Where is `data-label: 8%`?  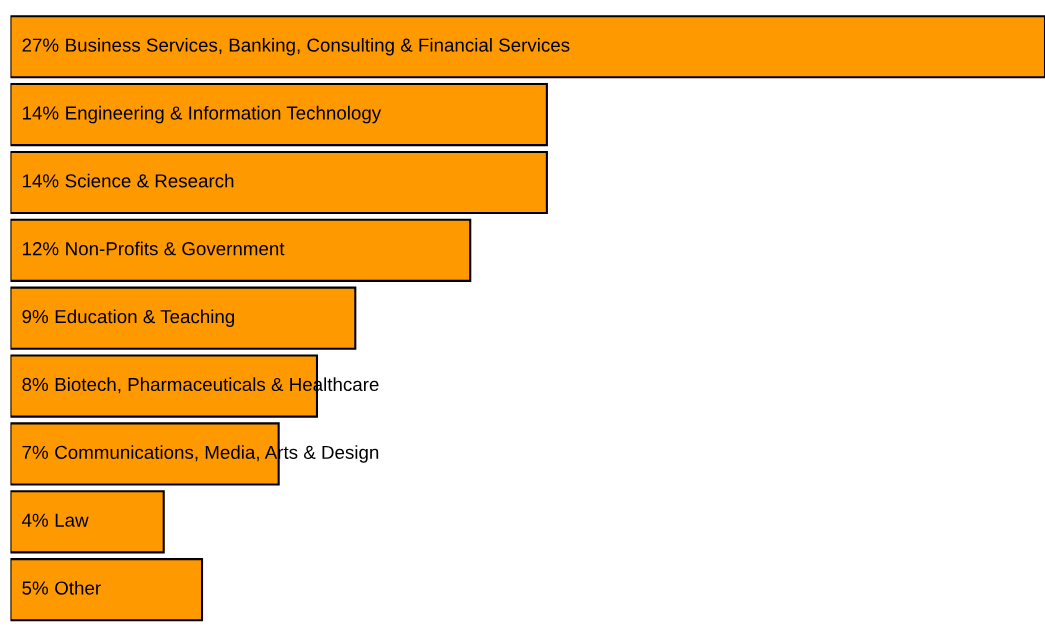
data-label: 8% is located at coordinates (35, 384).